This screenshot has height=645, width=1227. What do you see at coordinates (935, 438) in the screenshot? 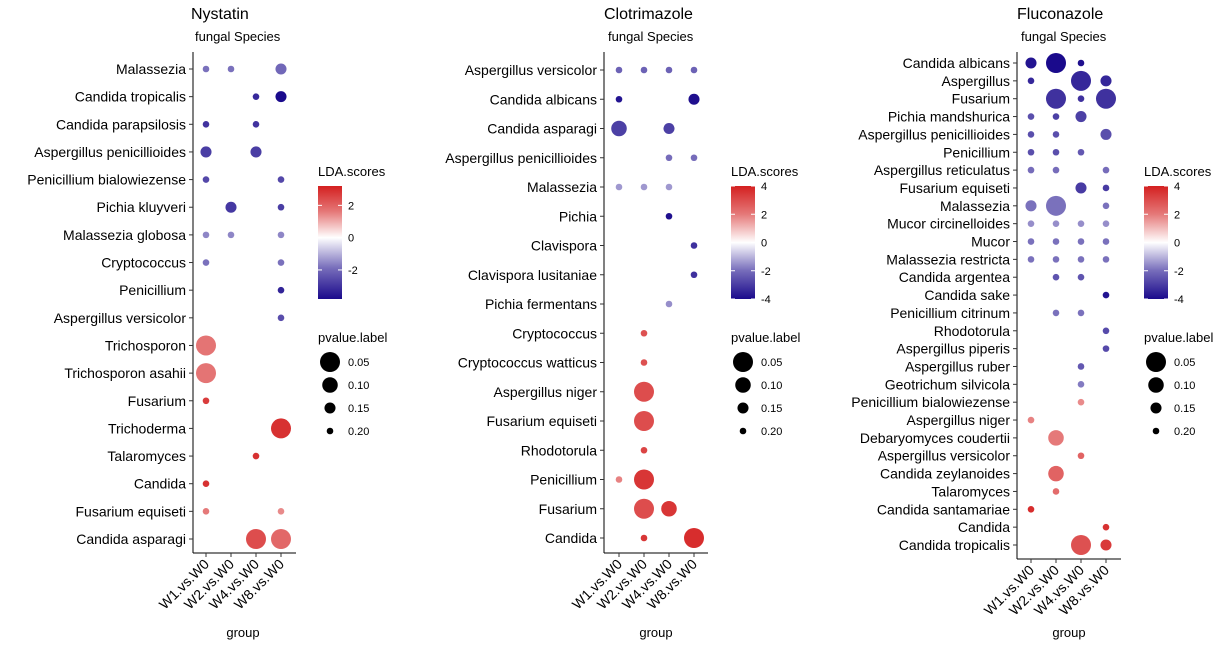
I see `y-tick-label: Debaryomyces coudertii` at bounding box center [935, 438].